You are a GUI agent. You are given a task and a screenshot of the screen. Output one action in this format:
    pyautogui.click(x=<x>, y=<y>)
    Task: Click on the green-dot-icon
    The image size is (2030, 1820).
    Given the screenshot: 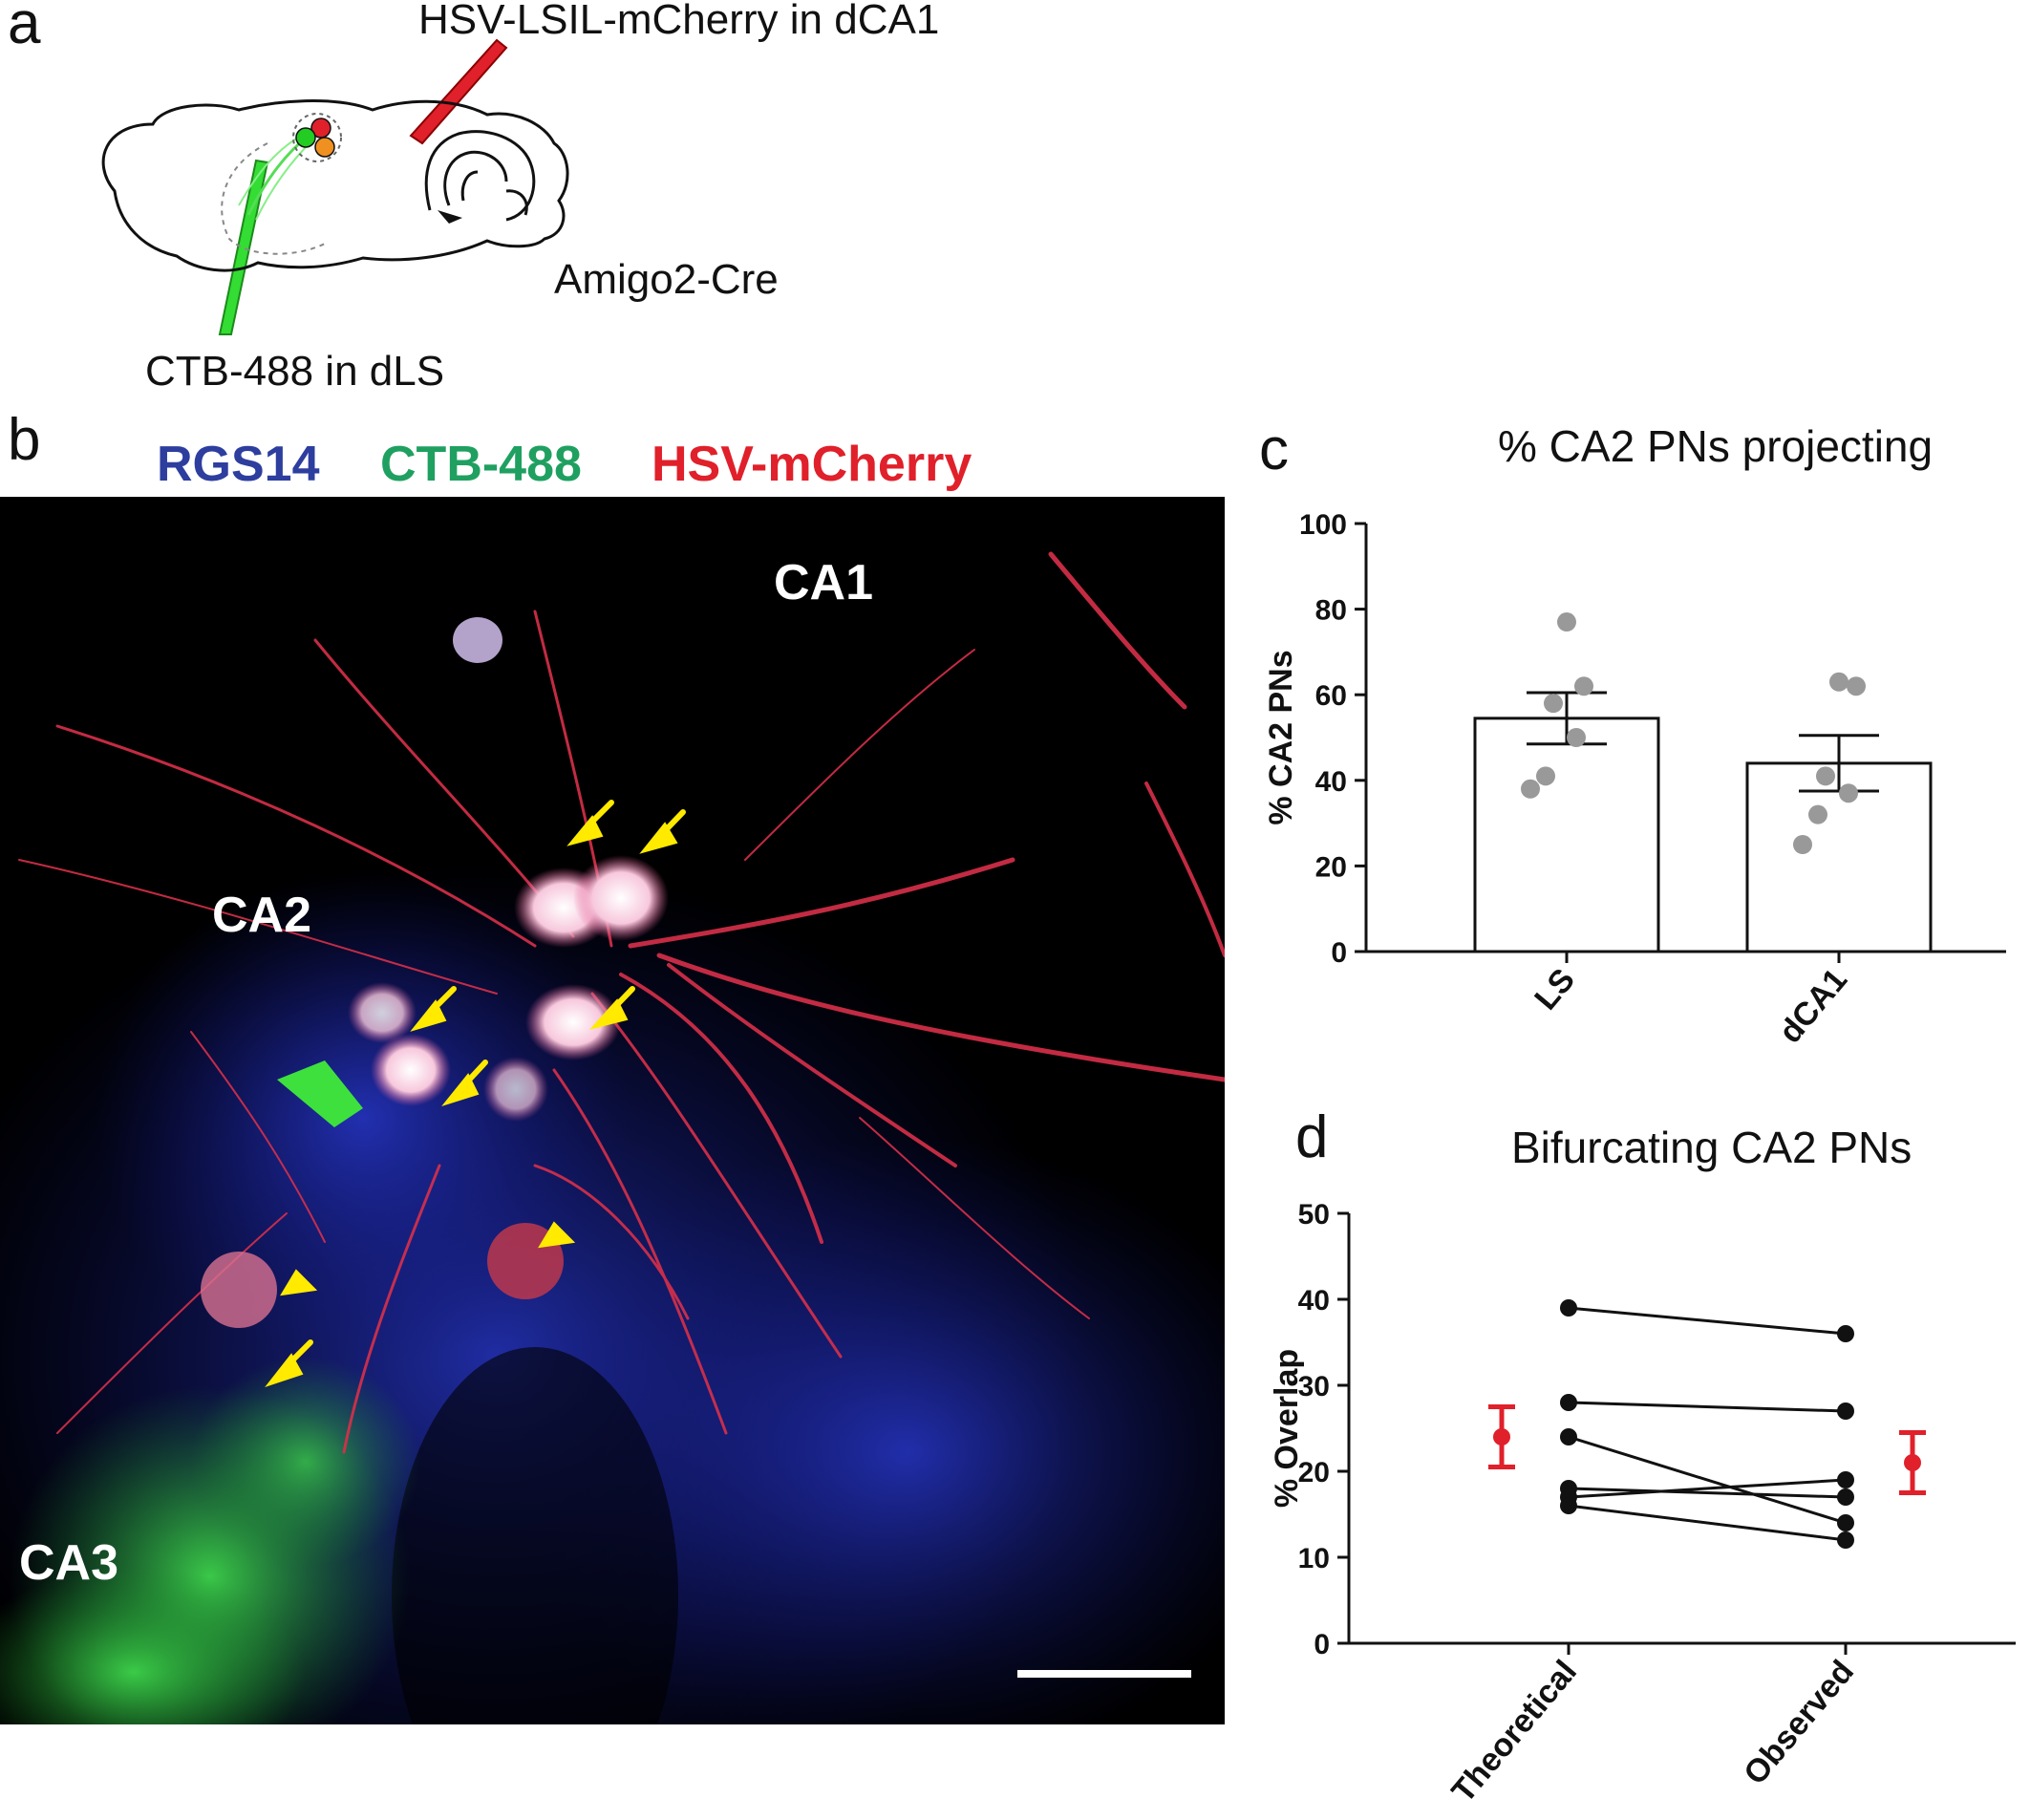 What is the action you would take?
    pyautogui.click(x=305, y=137)
    